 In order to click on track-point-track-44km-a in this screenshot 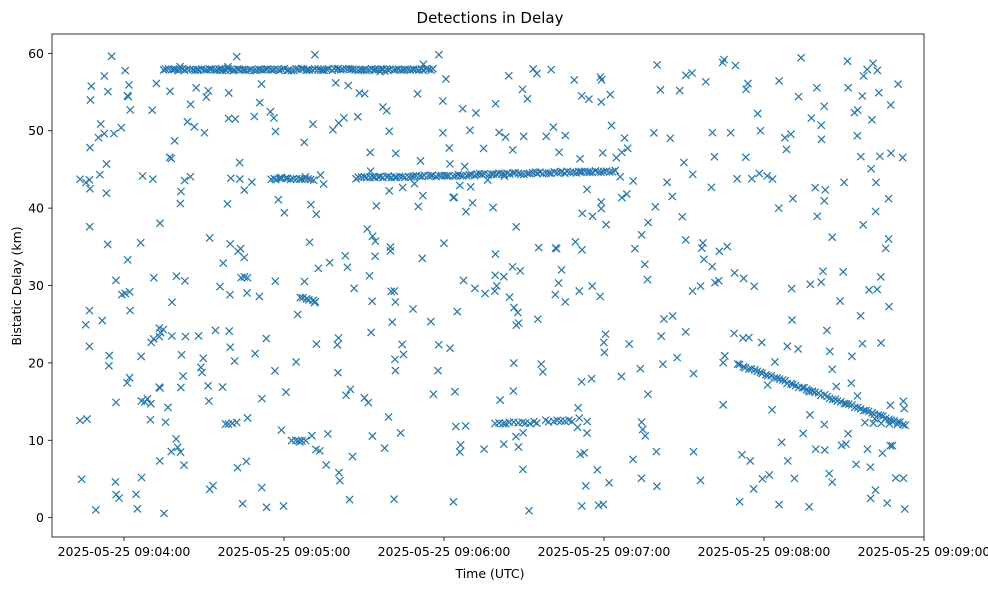, I will do `click(301, 179)`.